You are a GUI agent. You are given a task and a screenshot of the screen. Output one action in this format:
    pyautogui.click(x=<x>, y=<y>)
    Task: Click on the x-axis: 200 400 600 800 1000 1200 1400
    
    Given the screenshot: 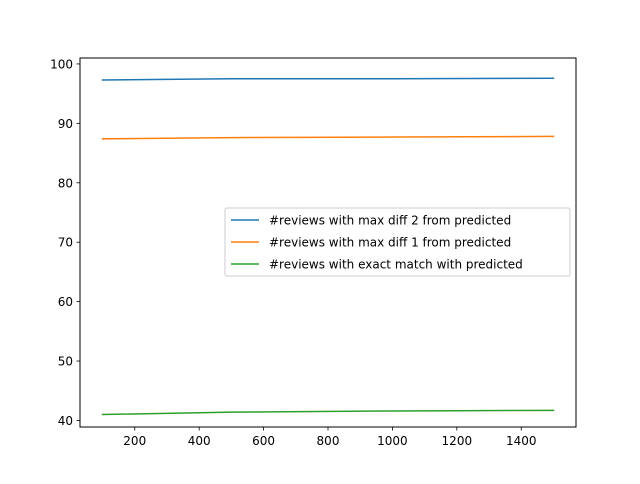 What is the action you would take?
    pyautogui.click(x=330, y=437)
    